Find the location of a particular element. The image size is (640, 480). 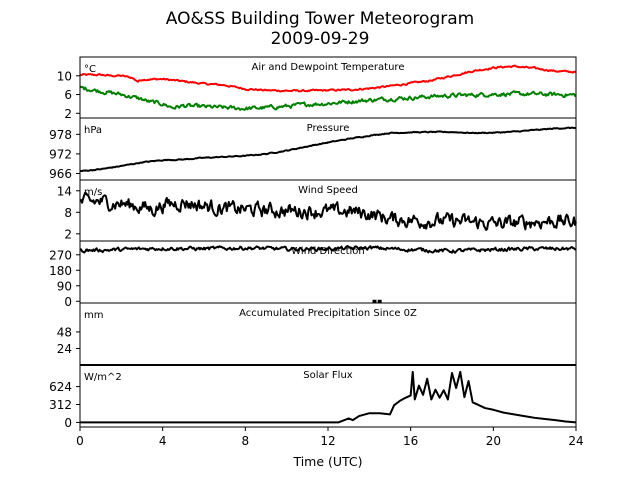

panel-6: 0 312 624 Solar Flux W/m^2 is located at coordinates (313, 397).